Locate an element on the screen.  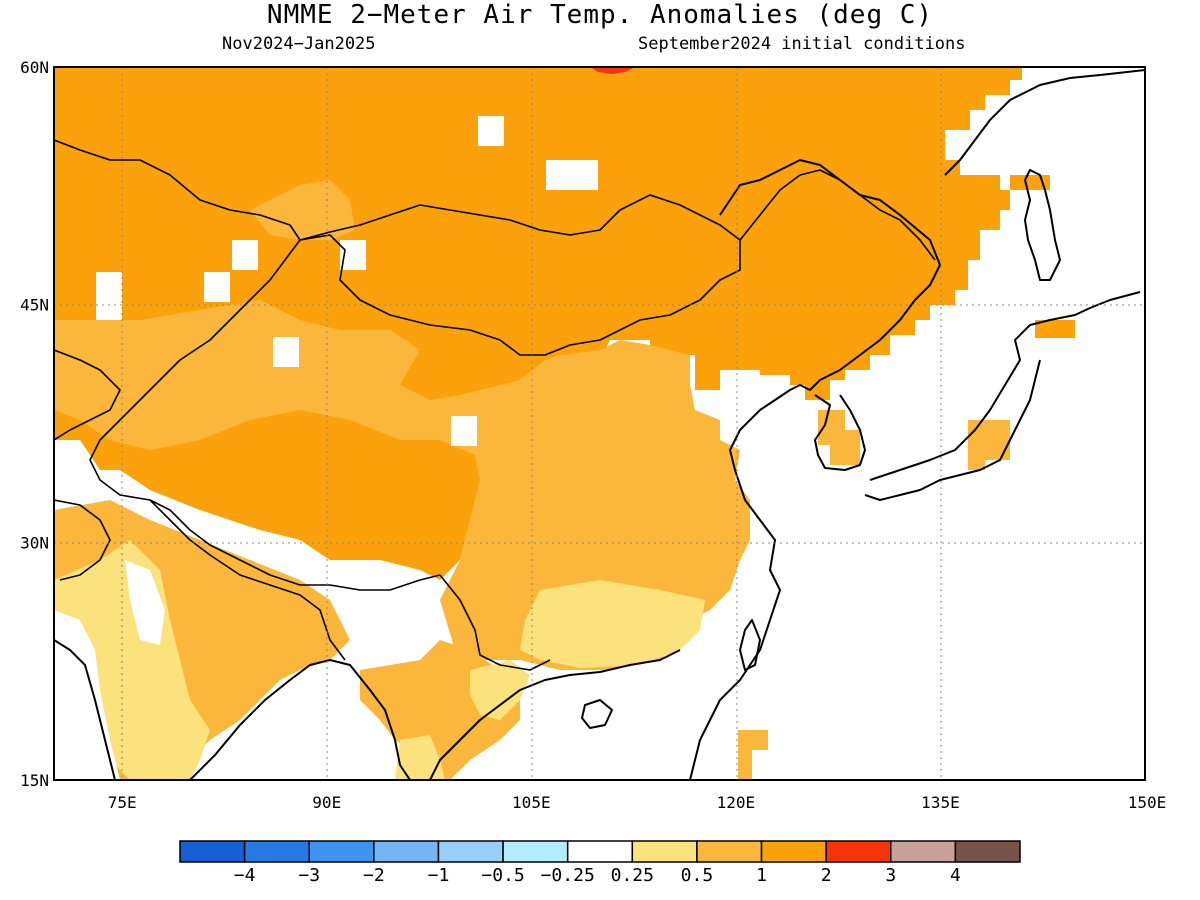
himalaya-border is located at coordinates (247, 580).